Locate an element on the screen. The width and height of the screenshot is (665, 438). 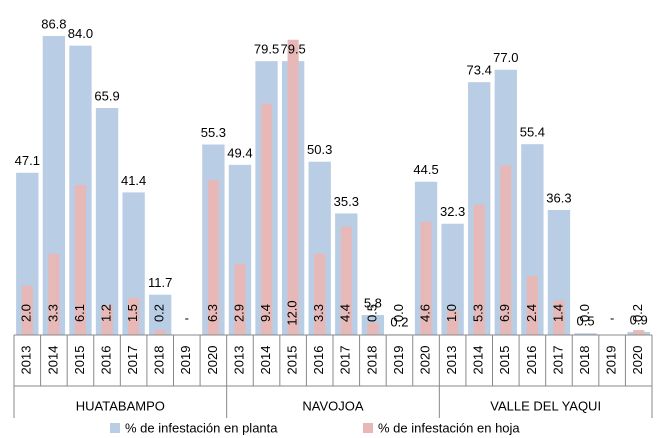
data-label: 44.5 is located at coordinates (425, 169).